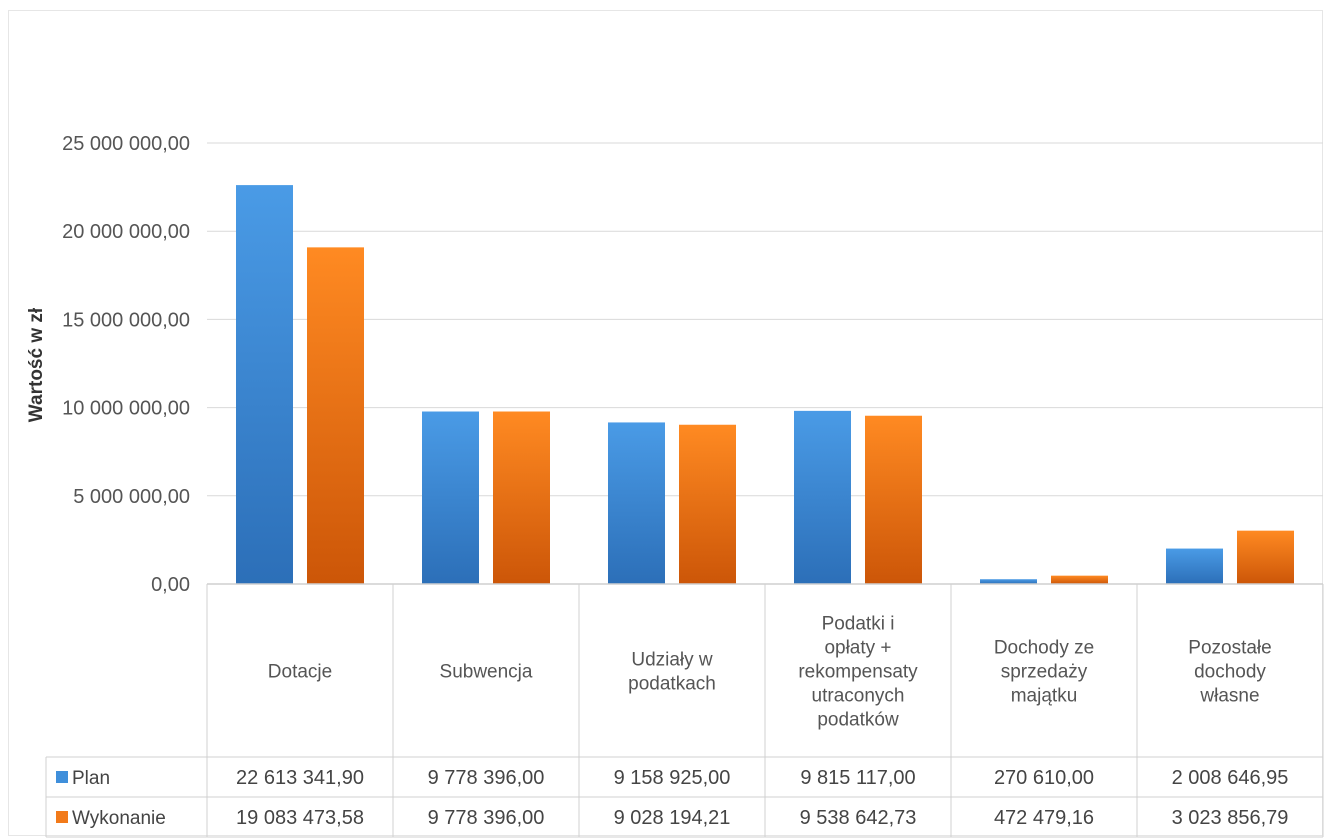  What do you see at coordinates (858, 818) in the screenshot?
I see `data-label-wykonanie-3: 9 538 642,73` at bounding box center [858, 818].